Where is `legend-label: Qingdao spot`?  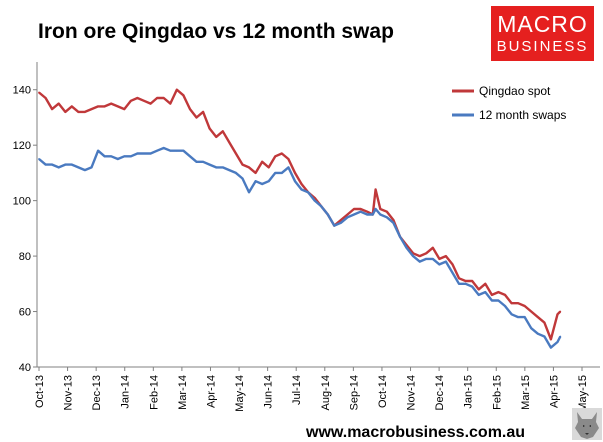
legend-label: Qingdao spot is located at coordinates (515, 91).